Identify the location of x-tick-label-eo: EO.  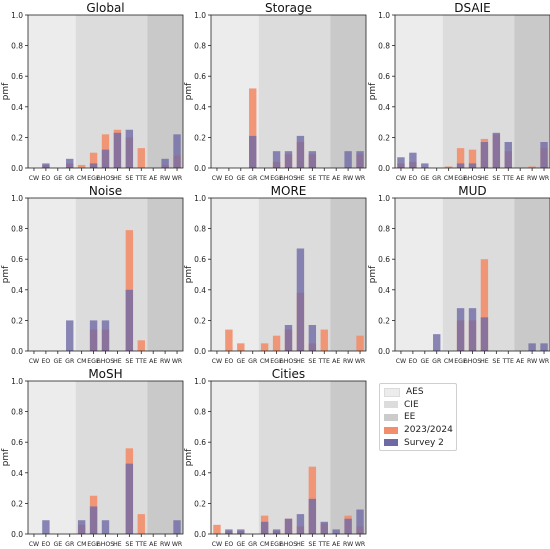
(412, 361).